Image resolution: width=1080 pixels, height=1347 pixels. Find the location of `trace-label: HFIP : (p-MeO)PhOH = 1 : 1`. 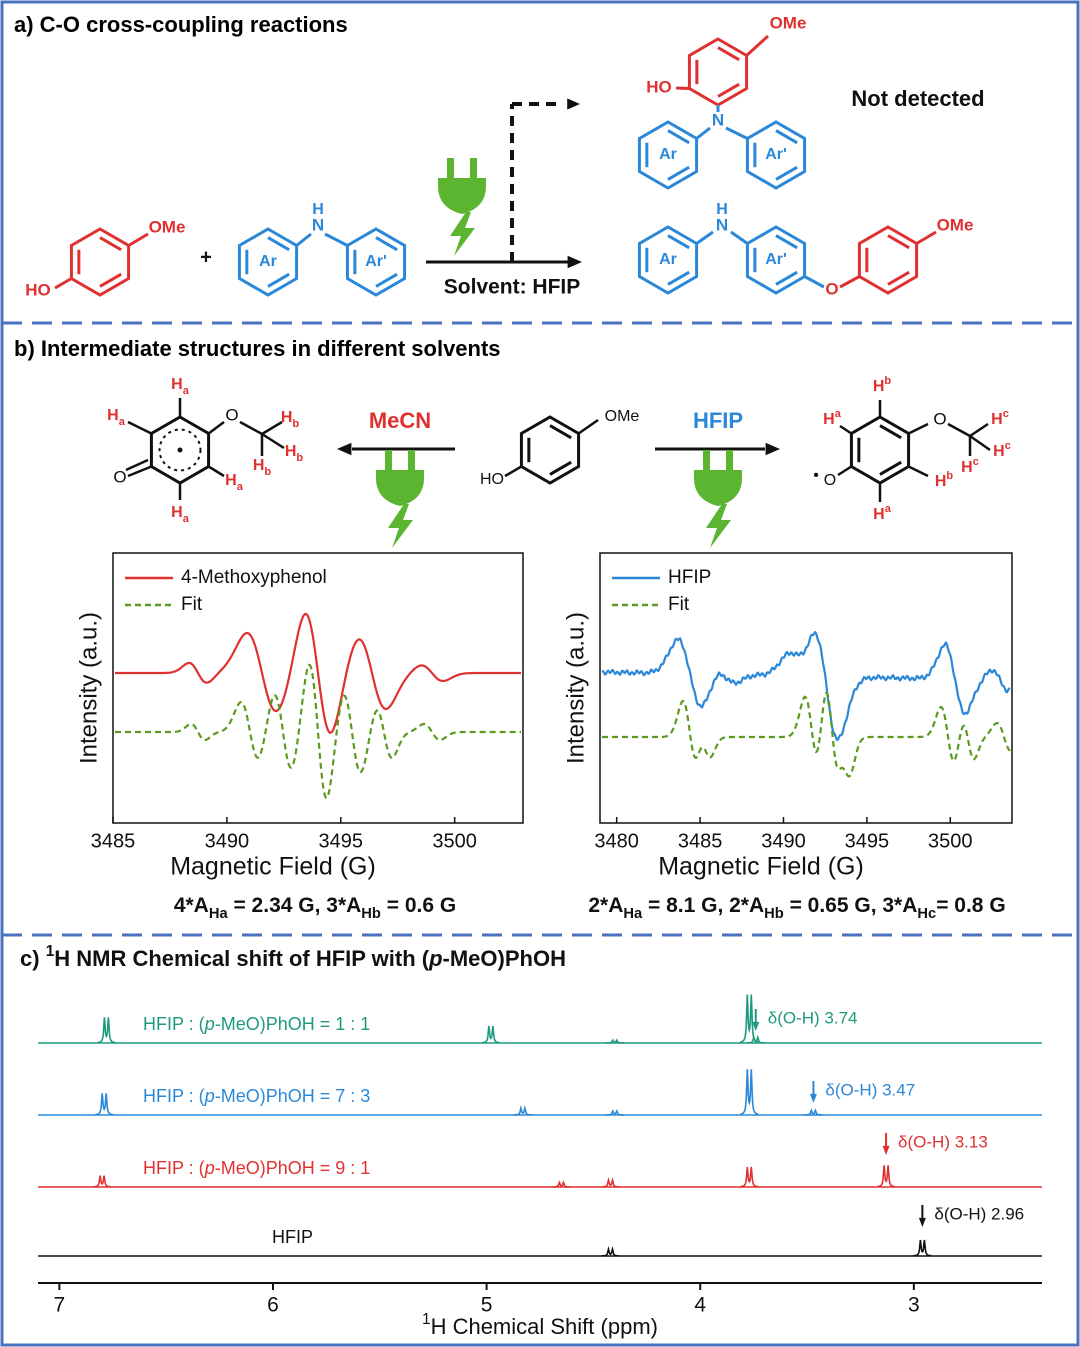

trace-label: HFIP : (p-MeO)PhOH = 1 : 1 is located at coordinates (256, 1024).